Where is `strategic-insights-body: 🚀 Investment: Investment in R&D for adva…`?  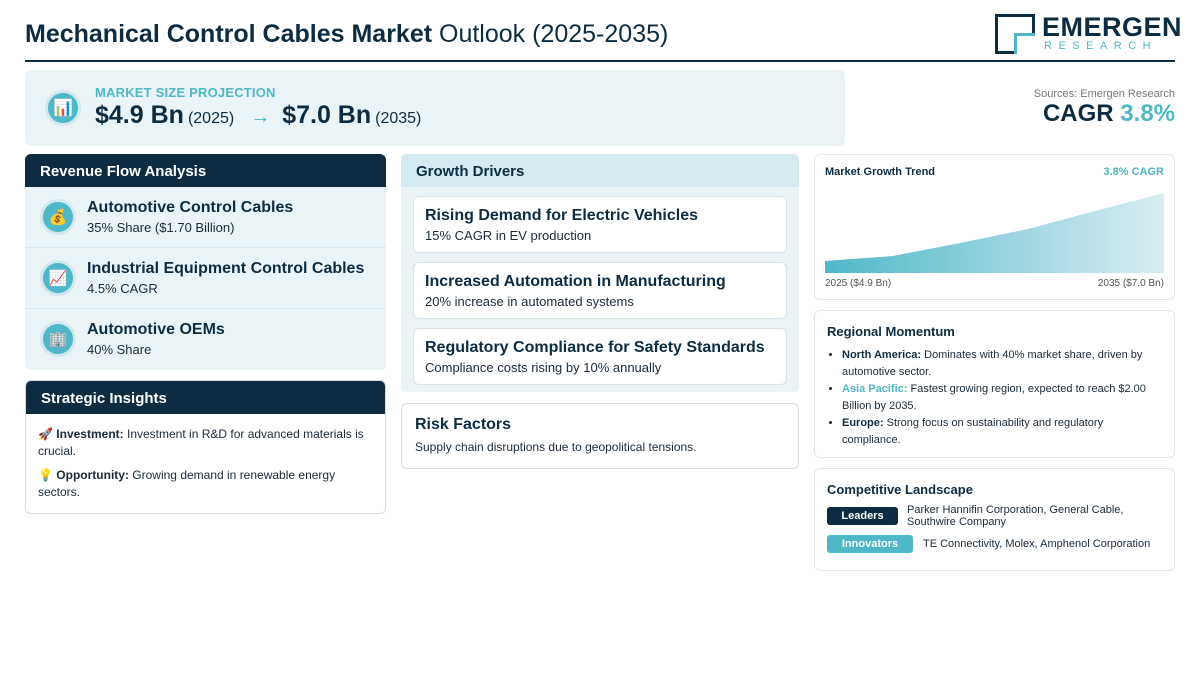
strategic-insights-body: 🚀 Investment: Investment in R&D for adva… is located at coordinates (205, 463).